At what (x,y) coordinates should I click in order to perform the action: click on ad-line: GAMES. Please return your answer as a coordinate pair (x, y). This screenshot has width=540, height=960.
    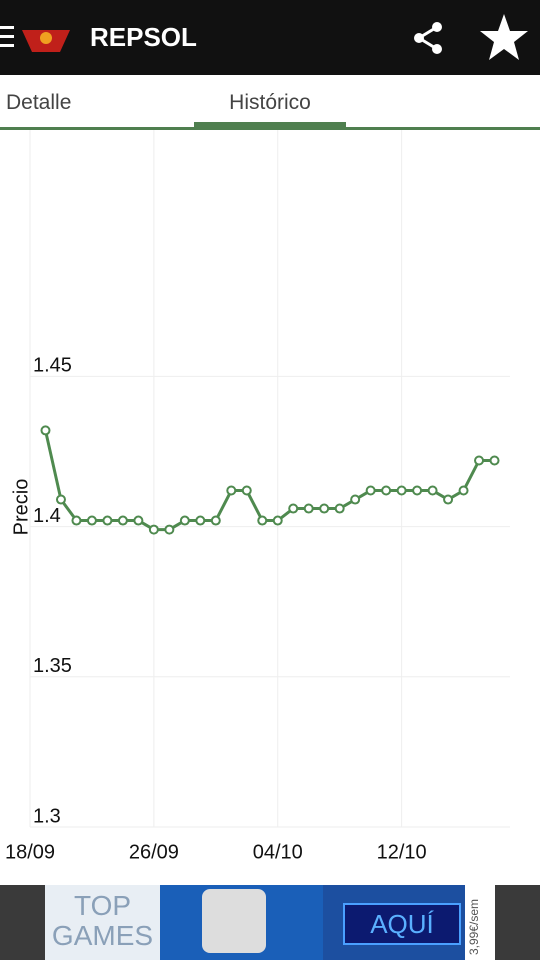
    Looking at the image, I should click on (102, 935).